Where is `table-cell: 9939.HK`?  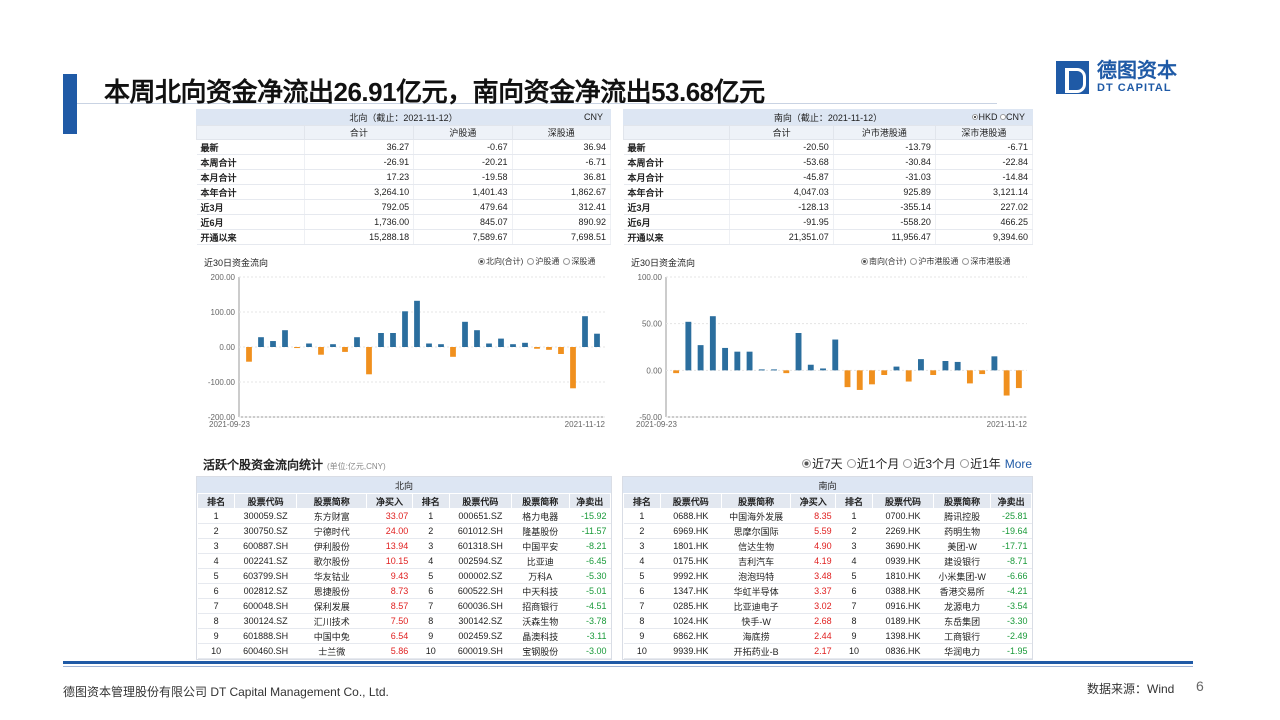
table-cell: 9939.HK is located at coordinates (691, 651).